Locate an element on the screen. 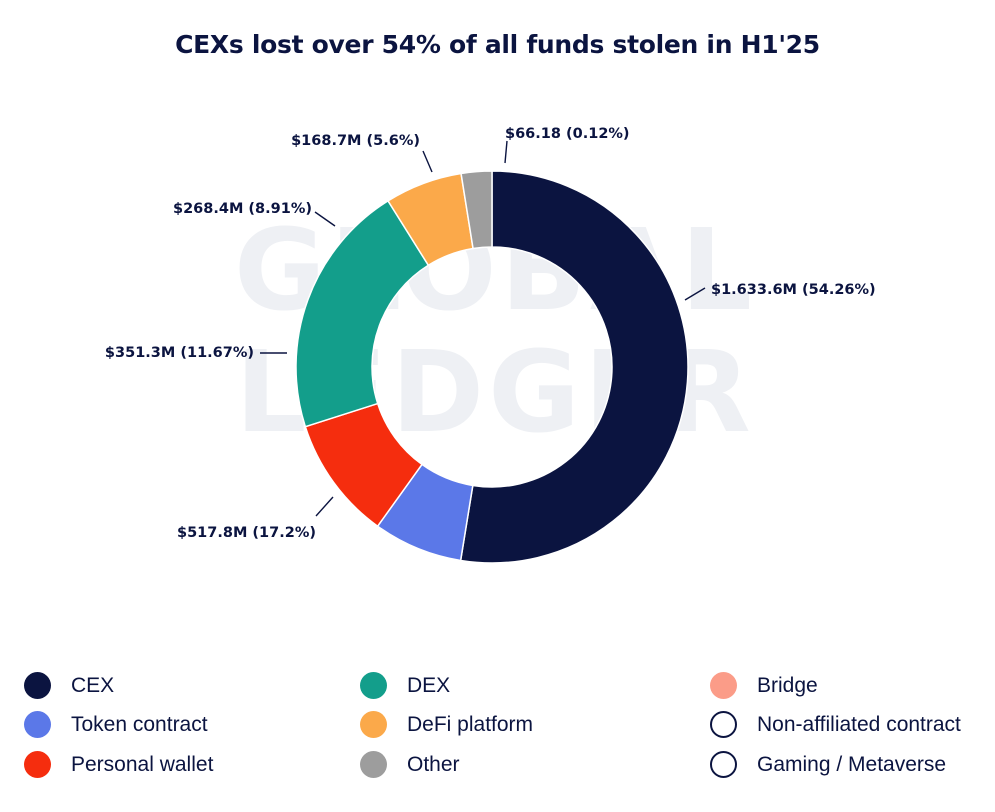  data-label-dex: $268.4M (8.91%) is located at coordinates (242, 209).